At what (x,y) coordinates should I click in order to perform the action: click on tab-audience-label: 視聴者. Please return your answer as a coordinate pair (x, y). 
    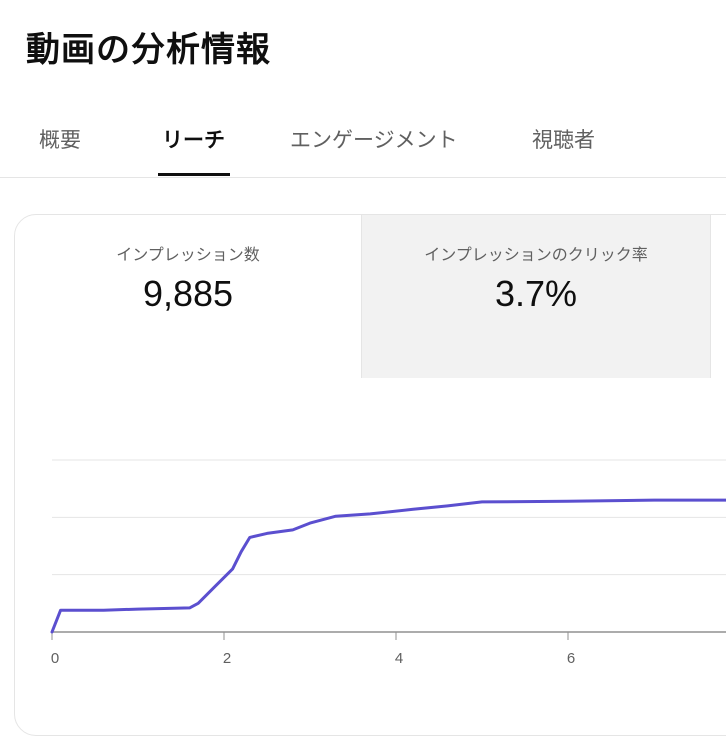
    Looking at the image, I should click on (563, 140).